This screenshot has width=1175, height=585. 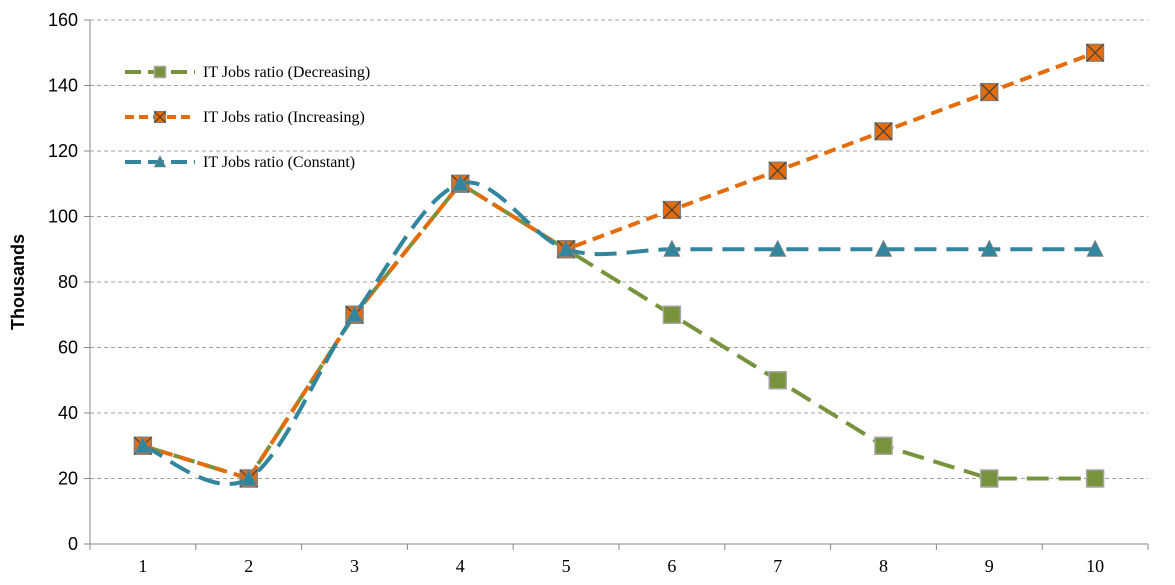 What do you see at coordinates (68, 413) in the screenshot?
I see `y-tick-label: 40` at bounding box center [68, 413].